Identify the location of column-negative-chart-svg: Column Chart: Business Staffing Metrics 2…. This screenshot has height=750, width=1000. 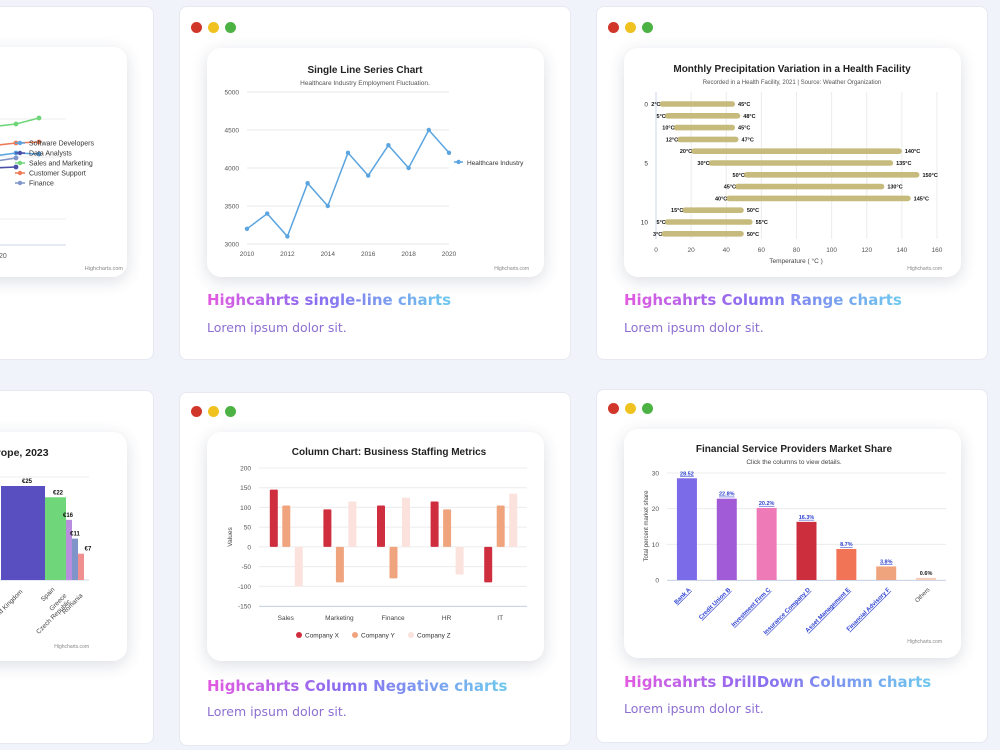
(377, 543).